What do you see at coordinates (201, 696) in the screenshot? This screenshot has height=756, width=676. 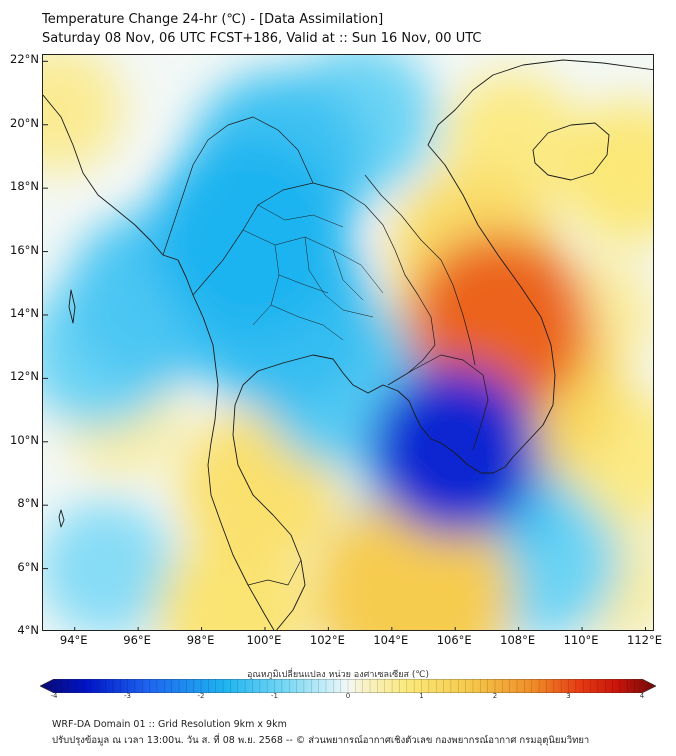 I see `colorbar-tick-label: -2` at bounding box center [201, 696].